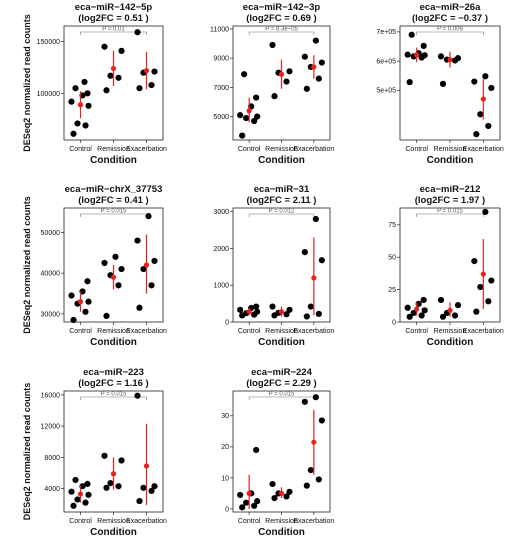 This screenshot has height=550, width=507. What do you see at coordinates (51, 233) in the screenshot?
I see `y-tick-label: 50000` at bounding box center [51, 233].